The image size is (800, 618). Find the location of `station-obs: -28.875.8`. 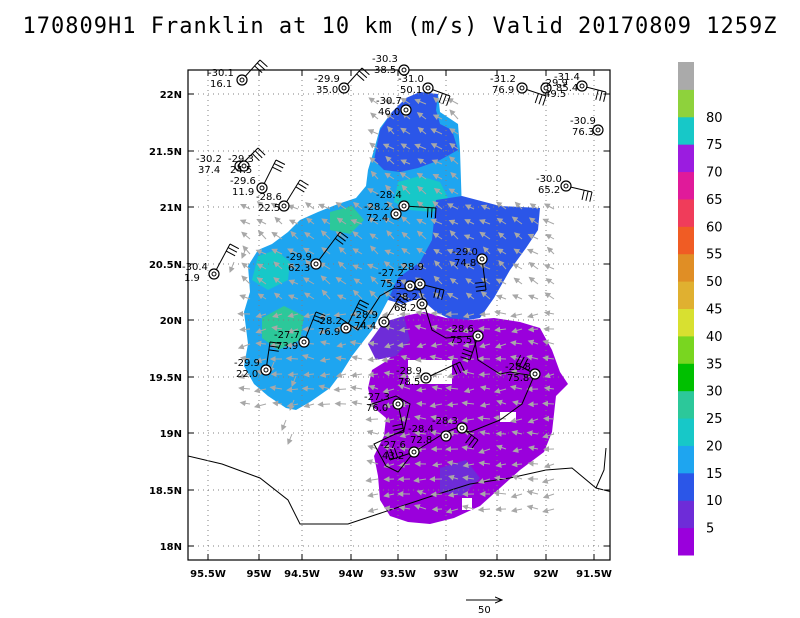

station-obs: -28.875.8 is located at coordinates (523, 373).